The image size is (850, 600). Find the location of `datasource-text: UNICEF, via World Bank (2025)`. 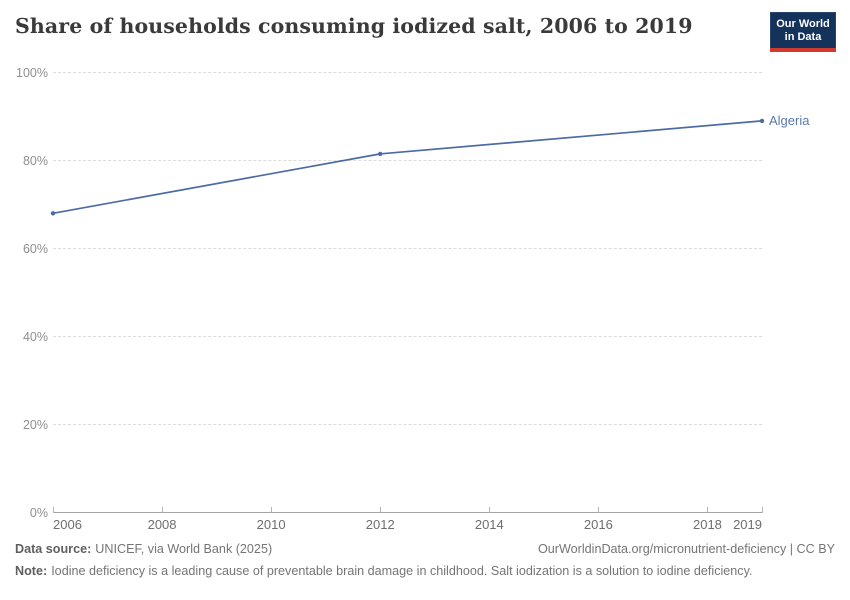

datasource-text: UNICEF, via World Bank (2025) is located at coordinates (184, 549).